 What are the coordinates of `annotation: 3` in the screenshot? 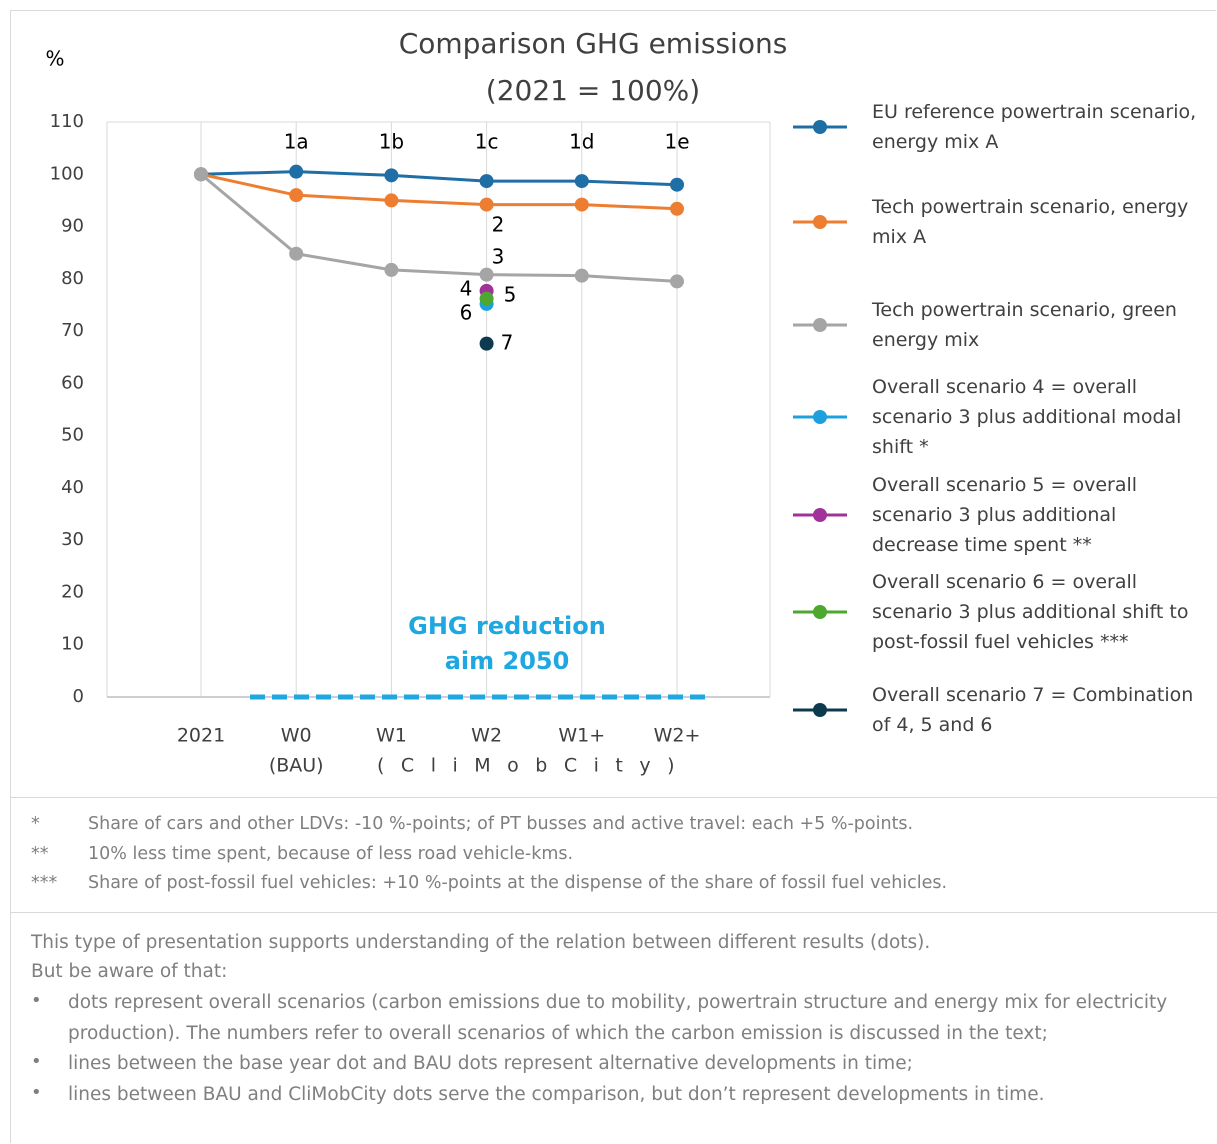 It's located at (498, 257).